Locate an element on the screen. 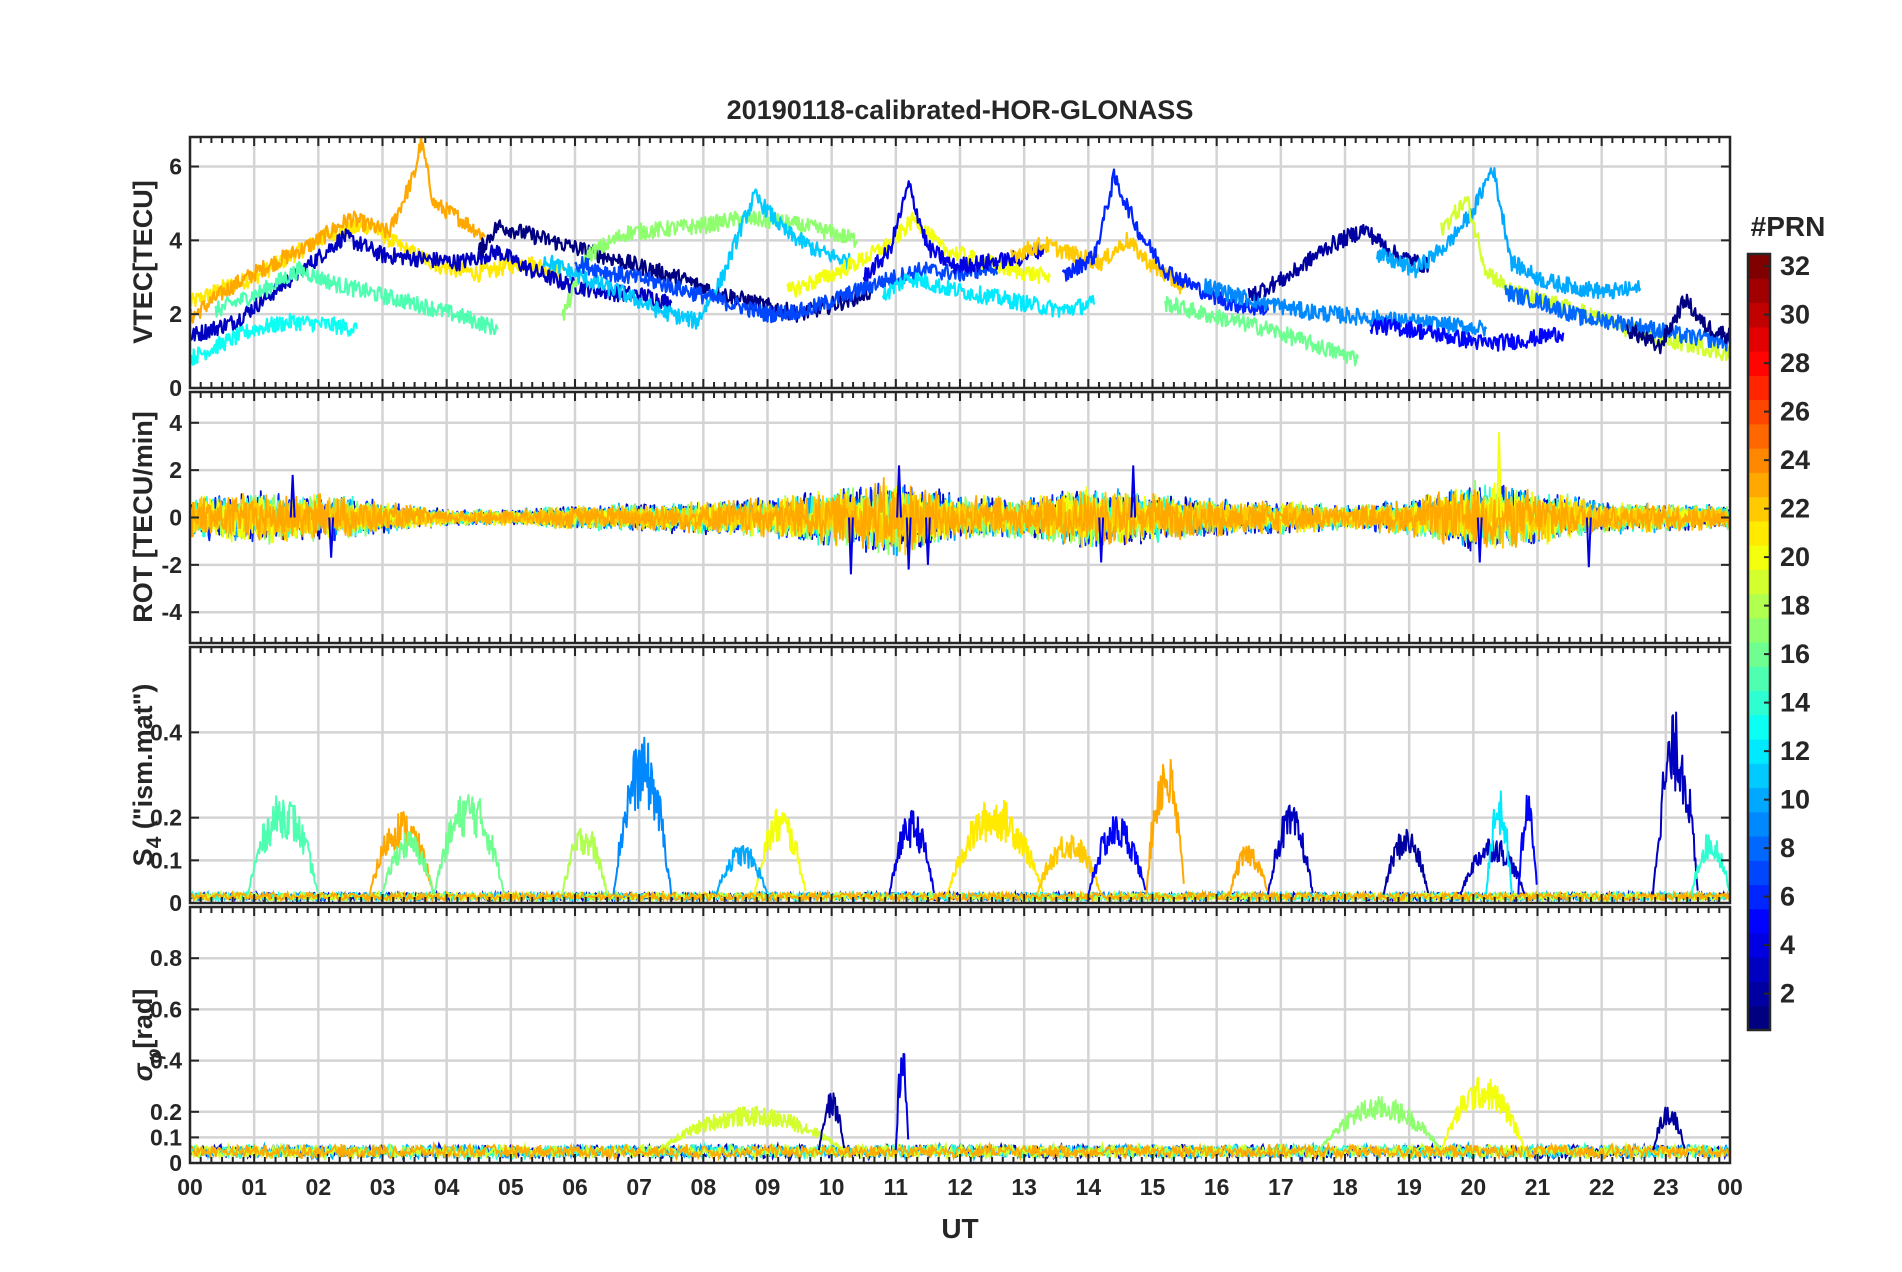 This screenshot has width=1902, height=1272. x-tick-label: 10 is located at coordinates (832, 1187).